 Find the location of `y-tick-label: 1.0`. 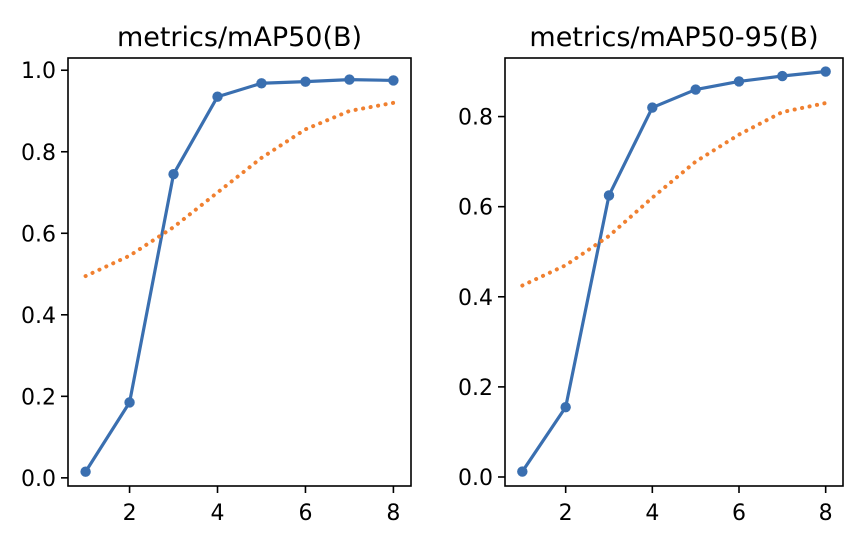

y-tick-label: 1.0 is located at coordinates (38, 71).